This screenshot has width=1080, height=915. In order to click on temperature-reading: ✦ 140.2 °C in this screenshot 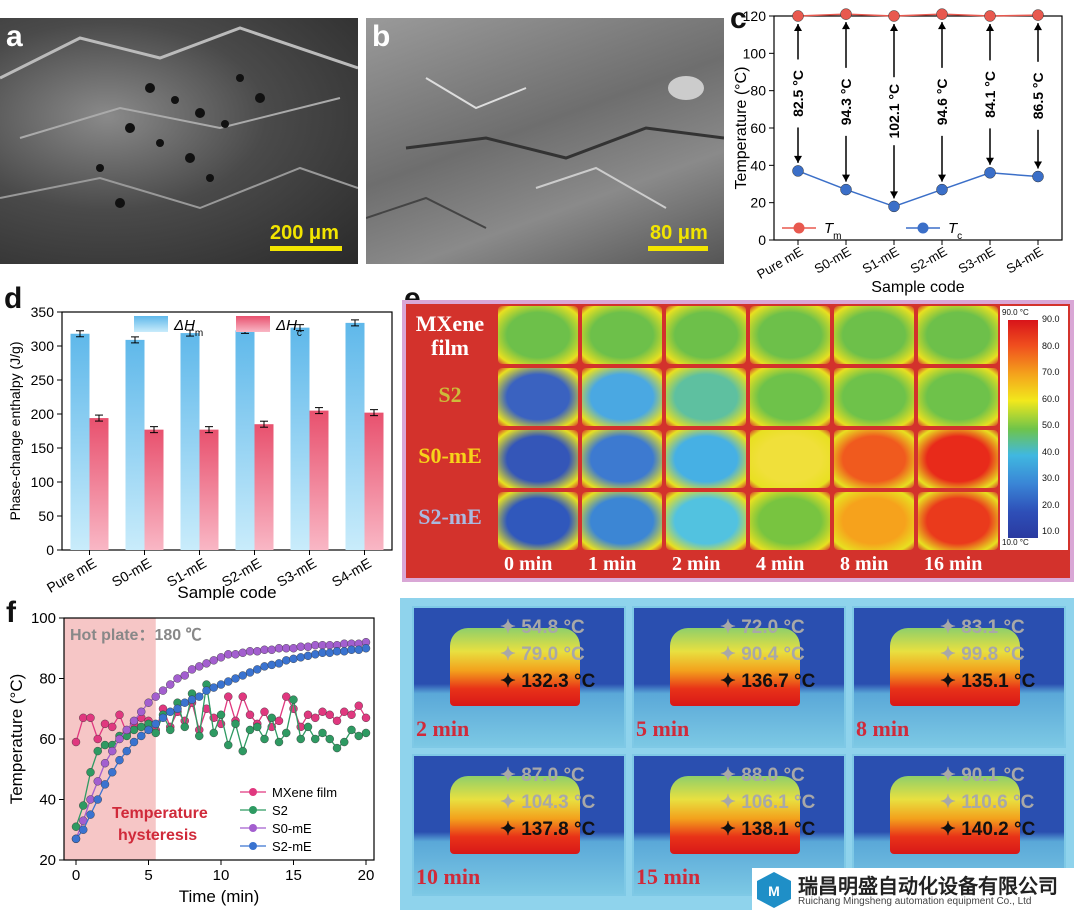, I will do `click(988, 829)`.